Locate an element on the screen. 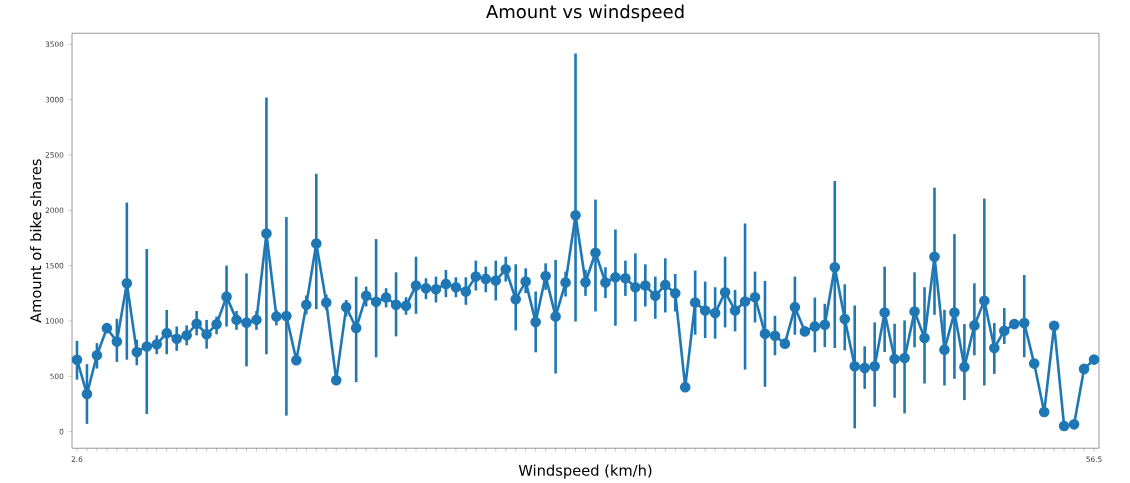 The height and width of the screenshot is (483, 1130). y-axis-title: Amount of bike shares is located at coordinates (35, 241).